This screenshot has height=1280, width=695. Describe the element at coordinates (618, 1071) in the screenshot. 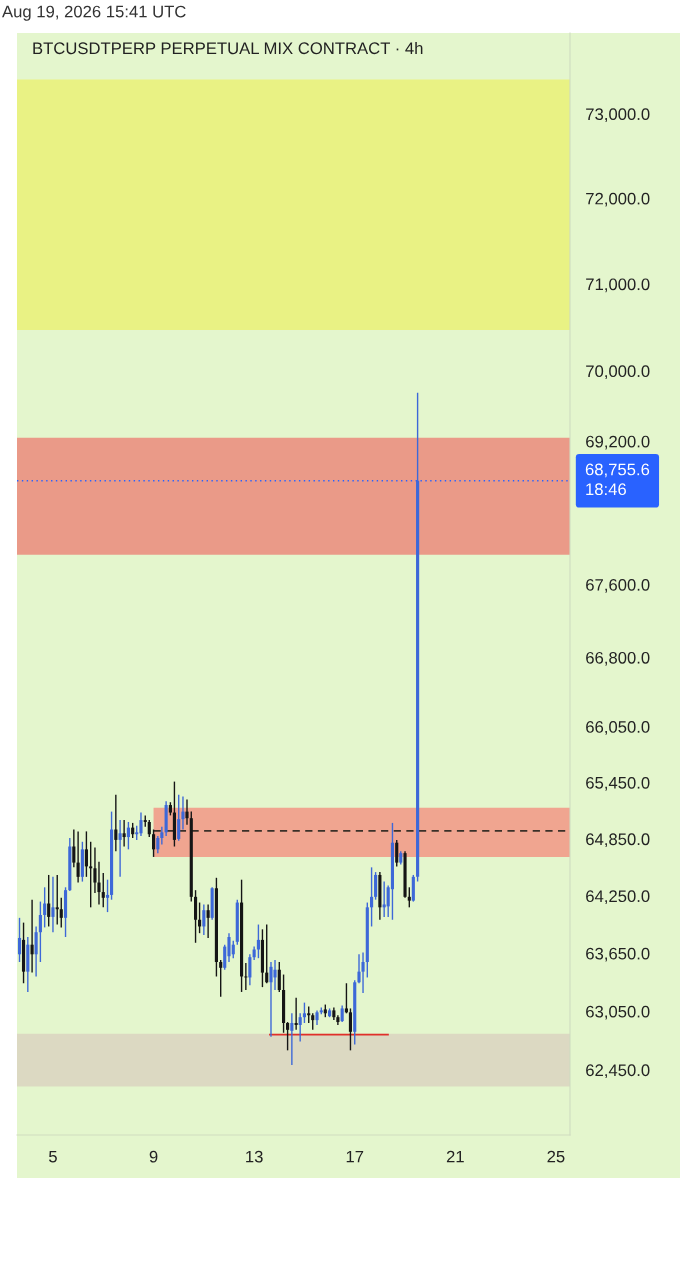

I see `y-tick-label: 62,450.0` at that location.